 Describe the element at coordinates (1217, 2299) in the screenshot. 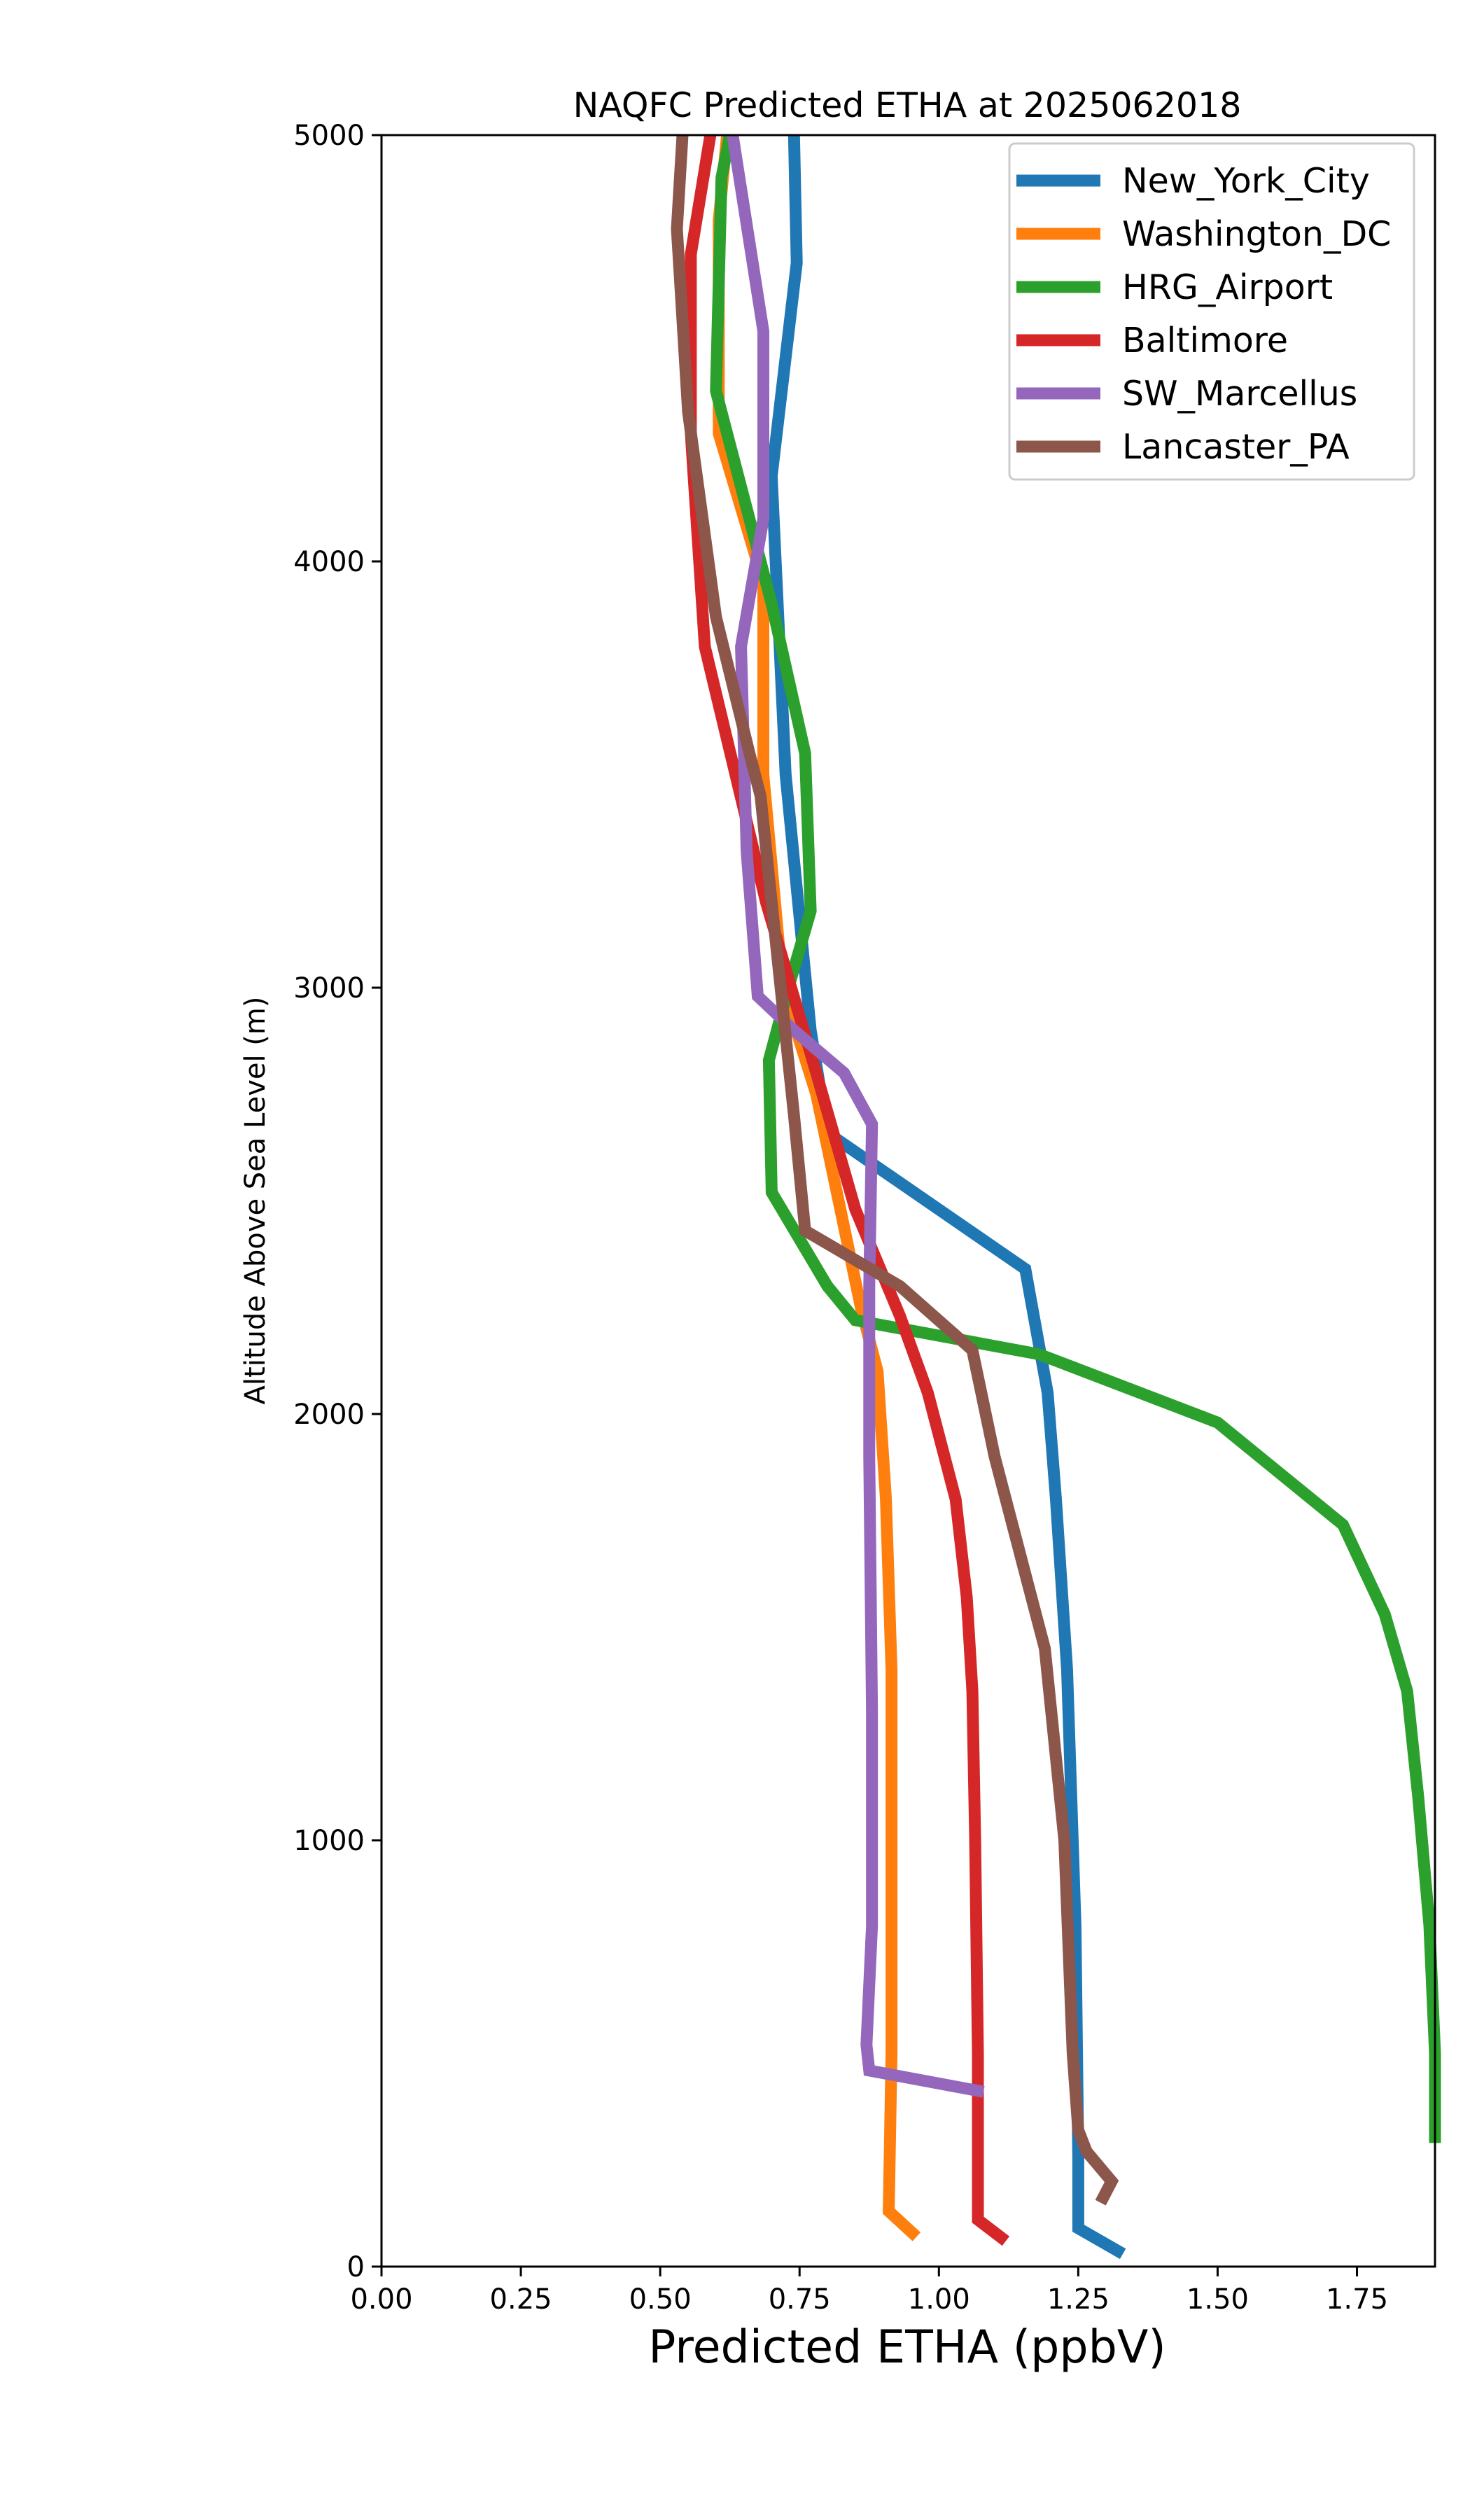

I see `x-tick-label: 1.50` at that location.